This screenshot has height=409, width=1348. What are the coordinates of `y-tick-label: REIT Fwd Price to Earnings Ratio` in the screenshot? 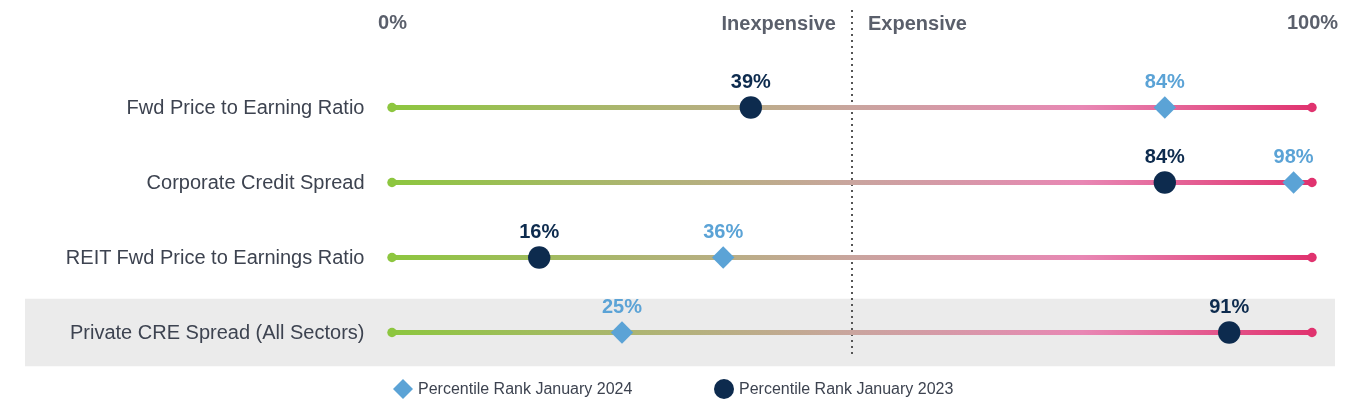 It's located at (215, 256).